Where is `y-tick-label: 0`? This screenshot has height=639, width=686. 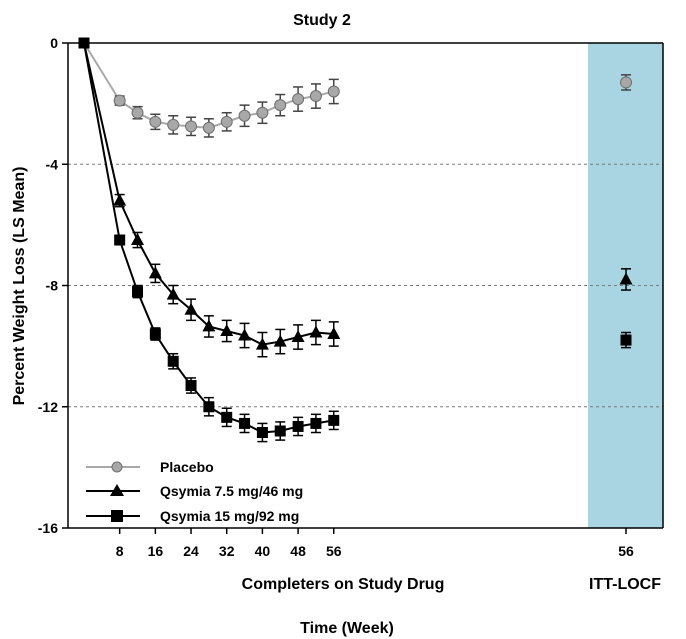 y-tick-label: 0 is located at coordinates (54, 43).